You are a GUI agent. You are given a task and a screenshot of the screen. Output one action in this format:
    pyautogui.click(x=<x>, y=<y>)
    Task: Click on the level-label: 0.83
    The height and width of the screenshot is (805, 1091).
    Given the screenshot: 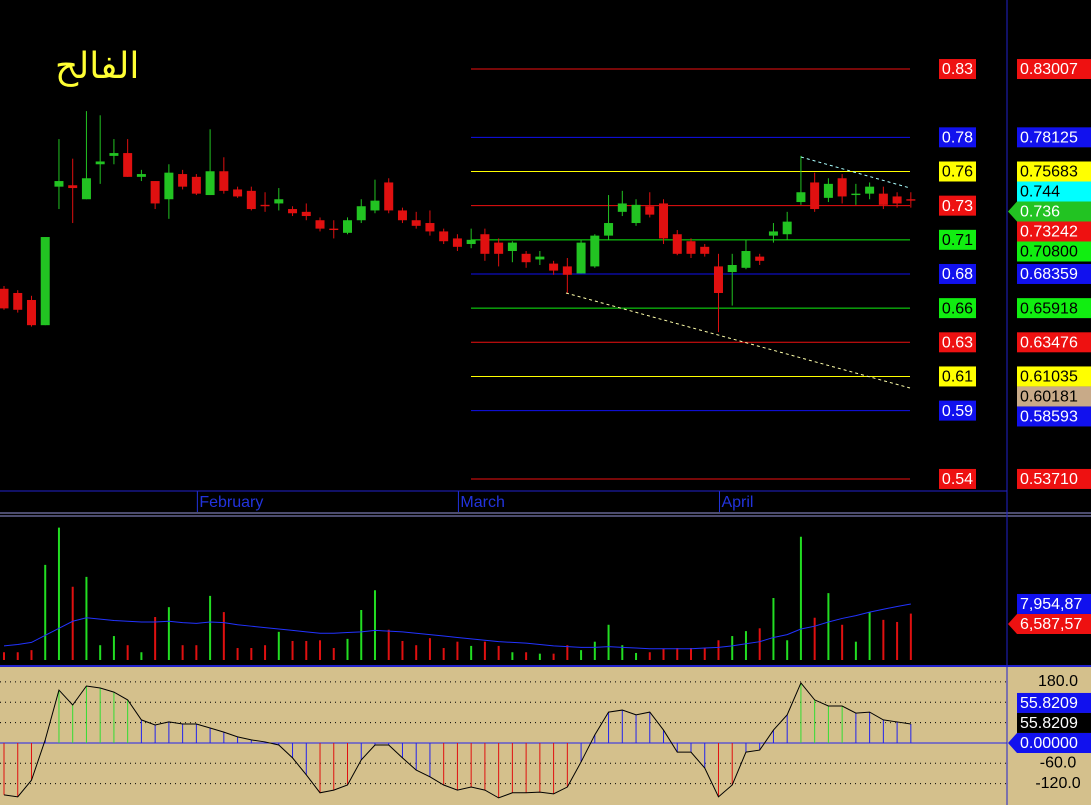 What is the action you would take?
    pyautogui.click(x=957, y=69)
    